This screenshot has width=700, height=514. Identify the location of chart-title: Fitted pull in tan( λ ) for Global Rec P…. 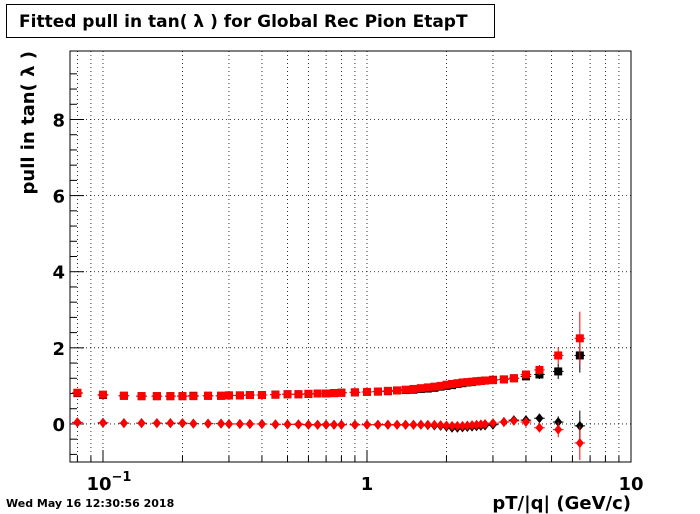
(243, 22).